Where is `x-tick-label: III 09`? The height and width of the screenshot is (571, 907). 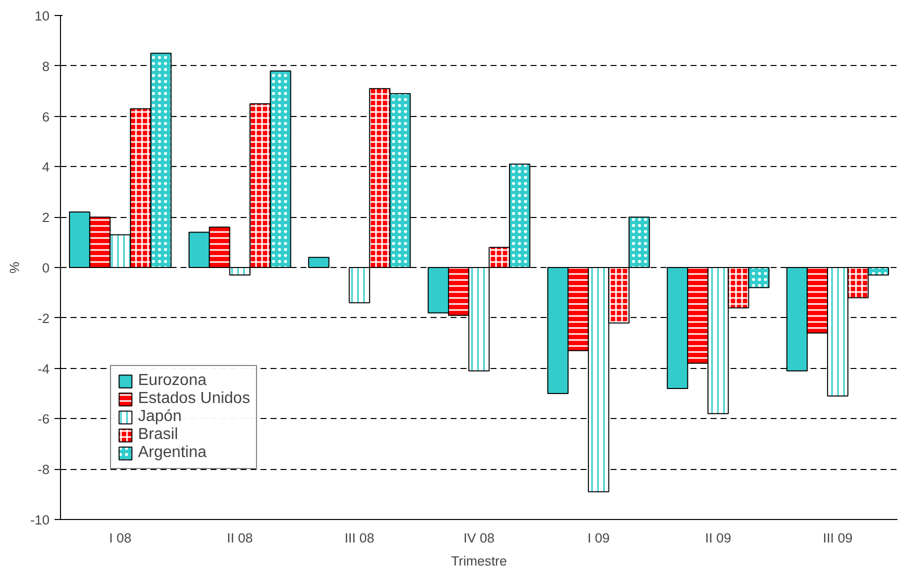 x-tick-label: III 09 is located at coordinates (837, 538).